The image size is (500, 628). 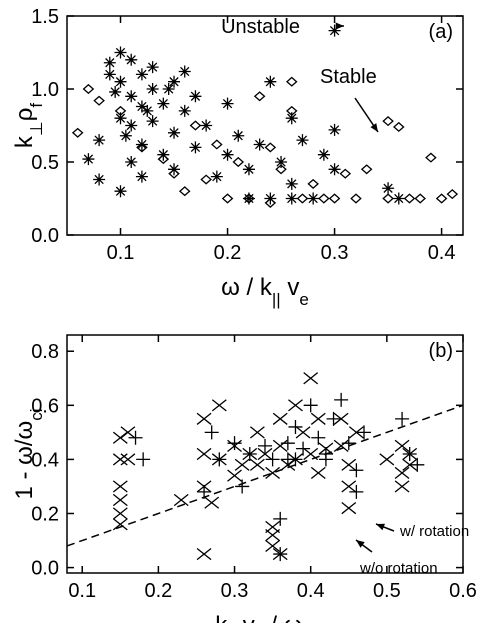 I want to click on x-axis-title: k|| v|| / ωci, so click(x=264, y=617).